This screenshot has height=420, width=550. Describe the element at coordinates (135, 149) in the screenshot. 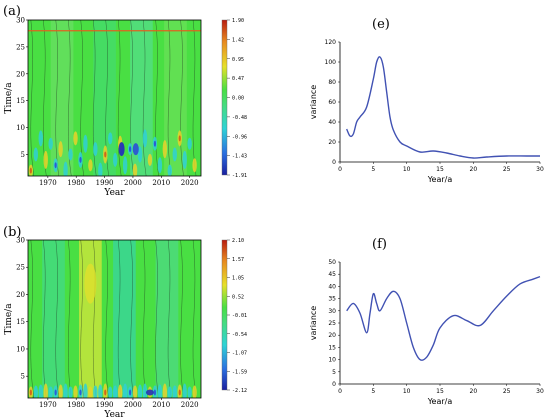

I see `wavelet-minimum` at that location.